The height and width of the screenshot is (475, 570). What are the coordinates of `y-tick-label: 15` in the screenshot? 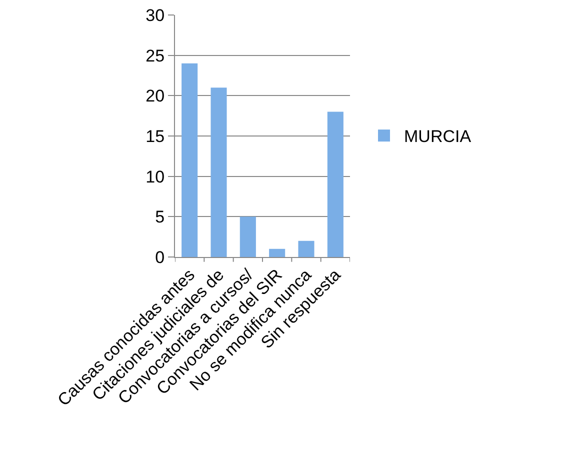 It's located at (155, 136).